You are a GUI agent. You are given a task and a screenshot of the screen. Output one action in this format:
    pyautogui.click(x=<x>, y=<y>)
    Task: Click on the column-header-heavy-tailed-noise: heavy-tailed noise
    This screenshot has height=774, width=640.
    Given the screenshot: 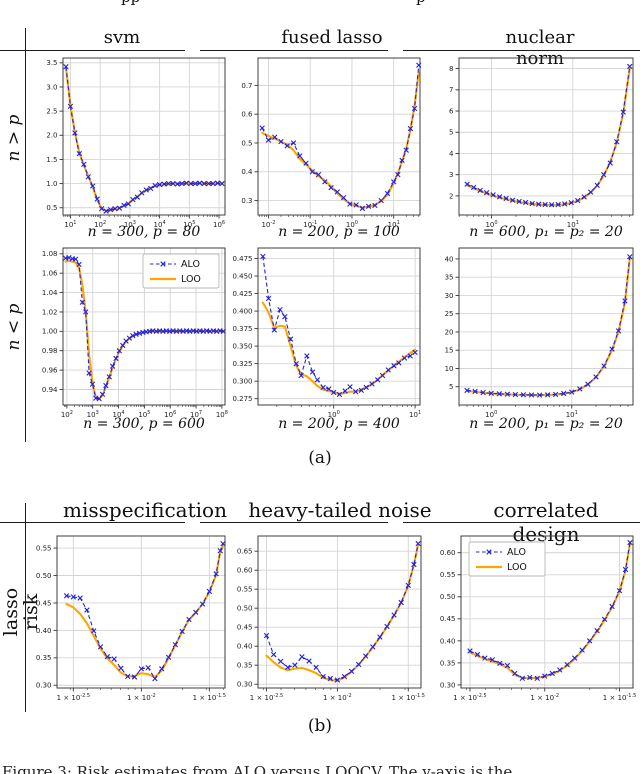 What is the action you would take?
    pyautogui.click(x=340, y=510)
    